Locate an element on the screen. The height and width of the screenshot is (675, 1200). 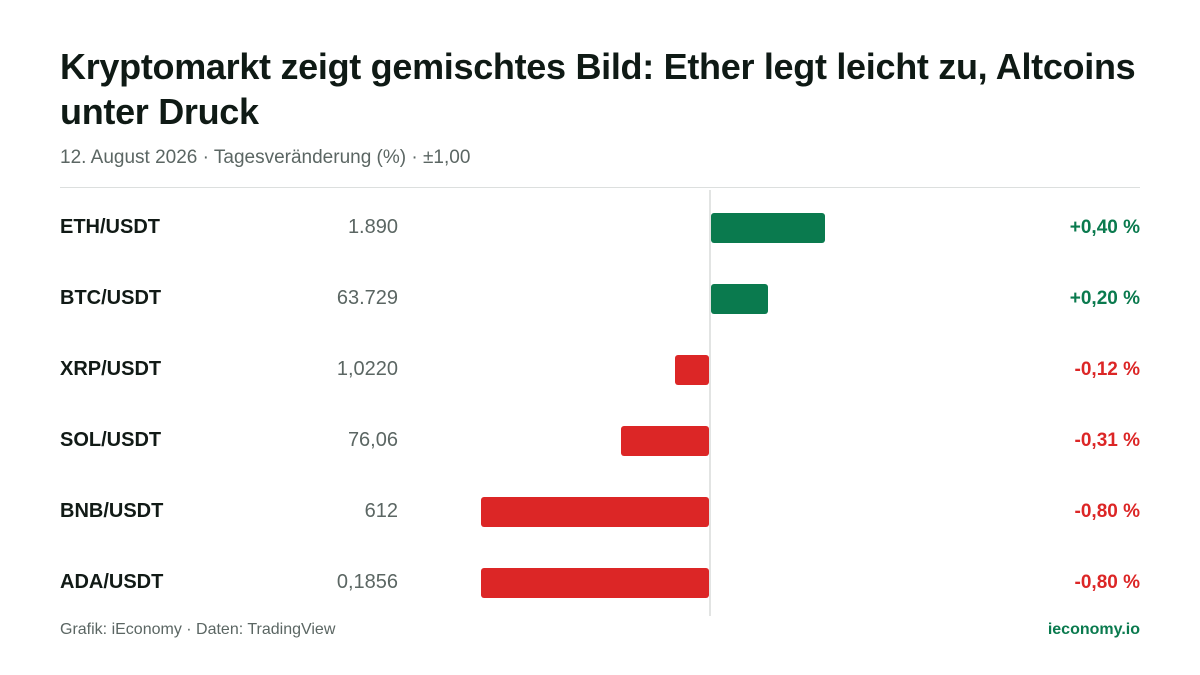
bar-row: BNB/USDT 612 -0,80 % is located at coordinates (600, 511).